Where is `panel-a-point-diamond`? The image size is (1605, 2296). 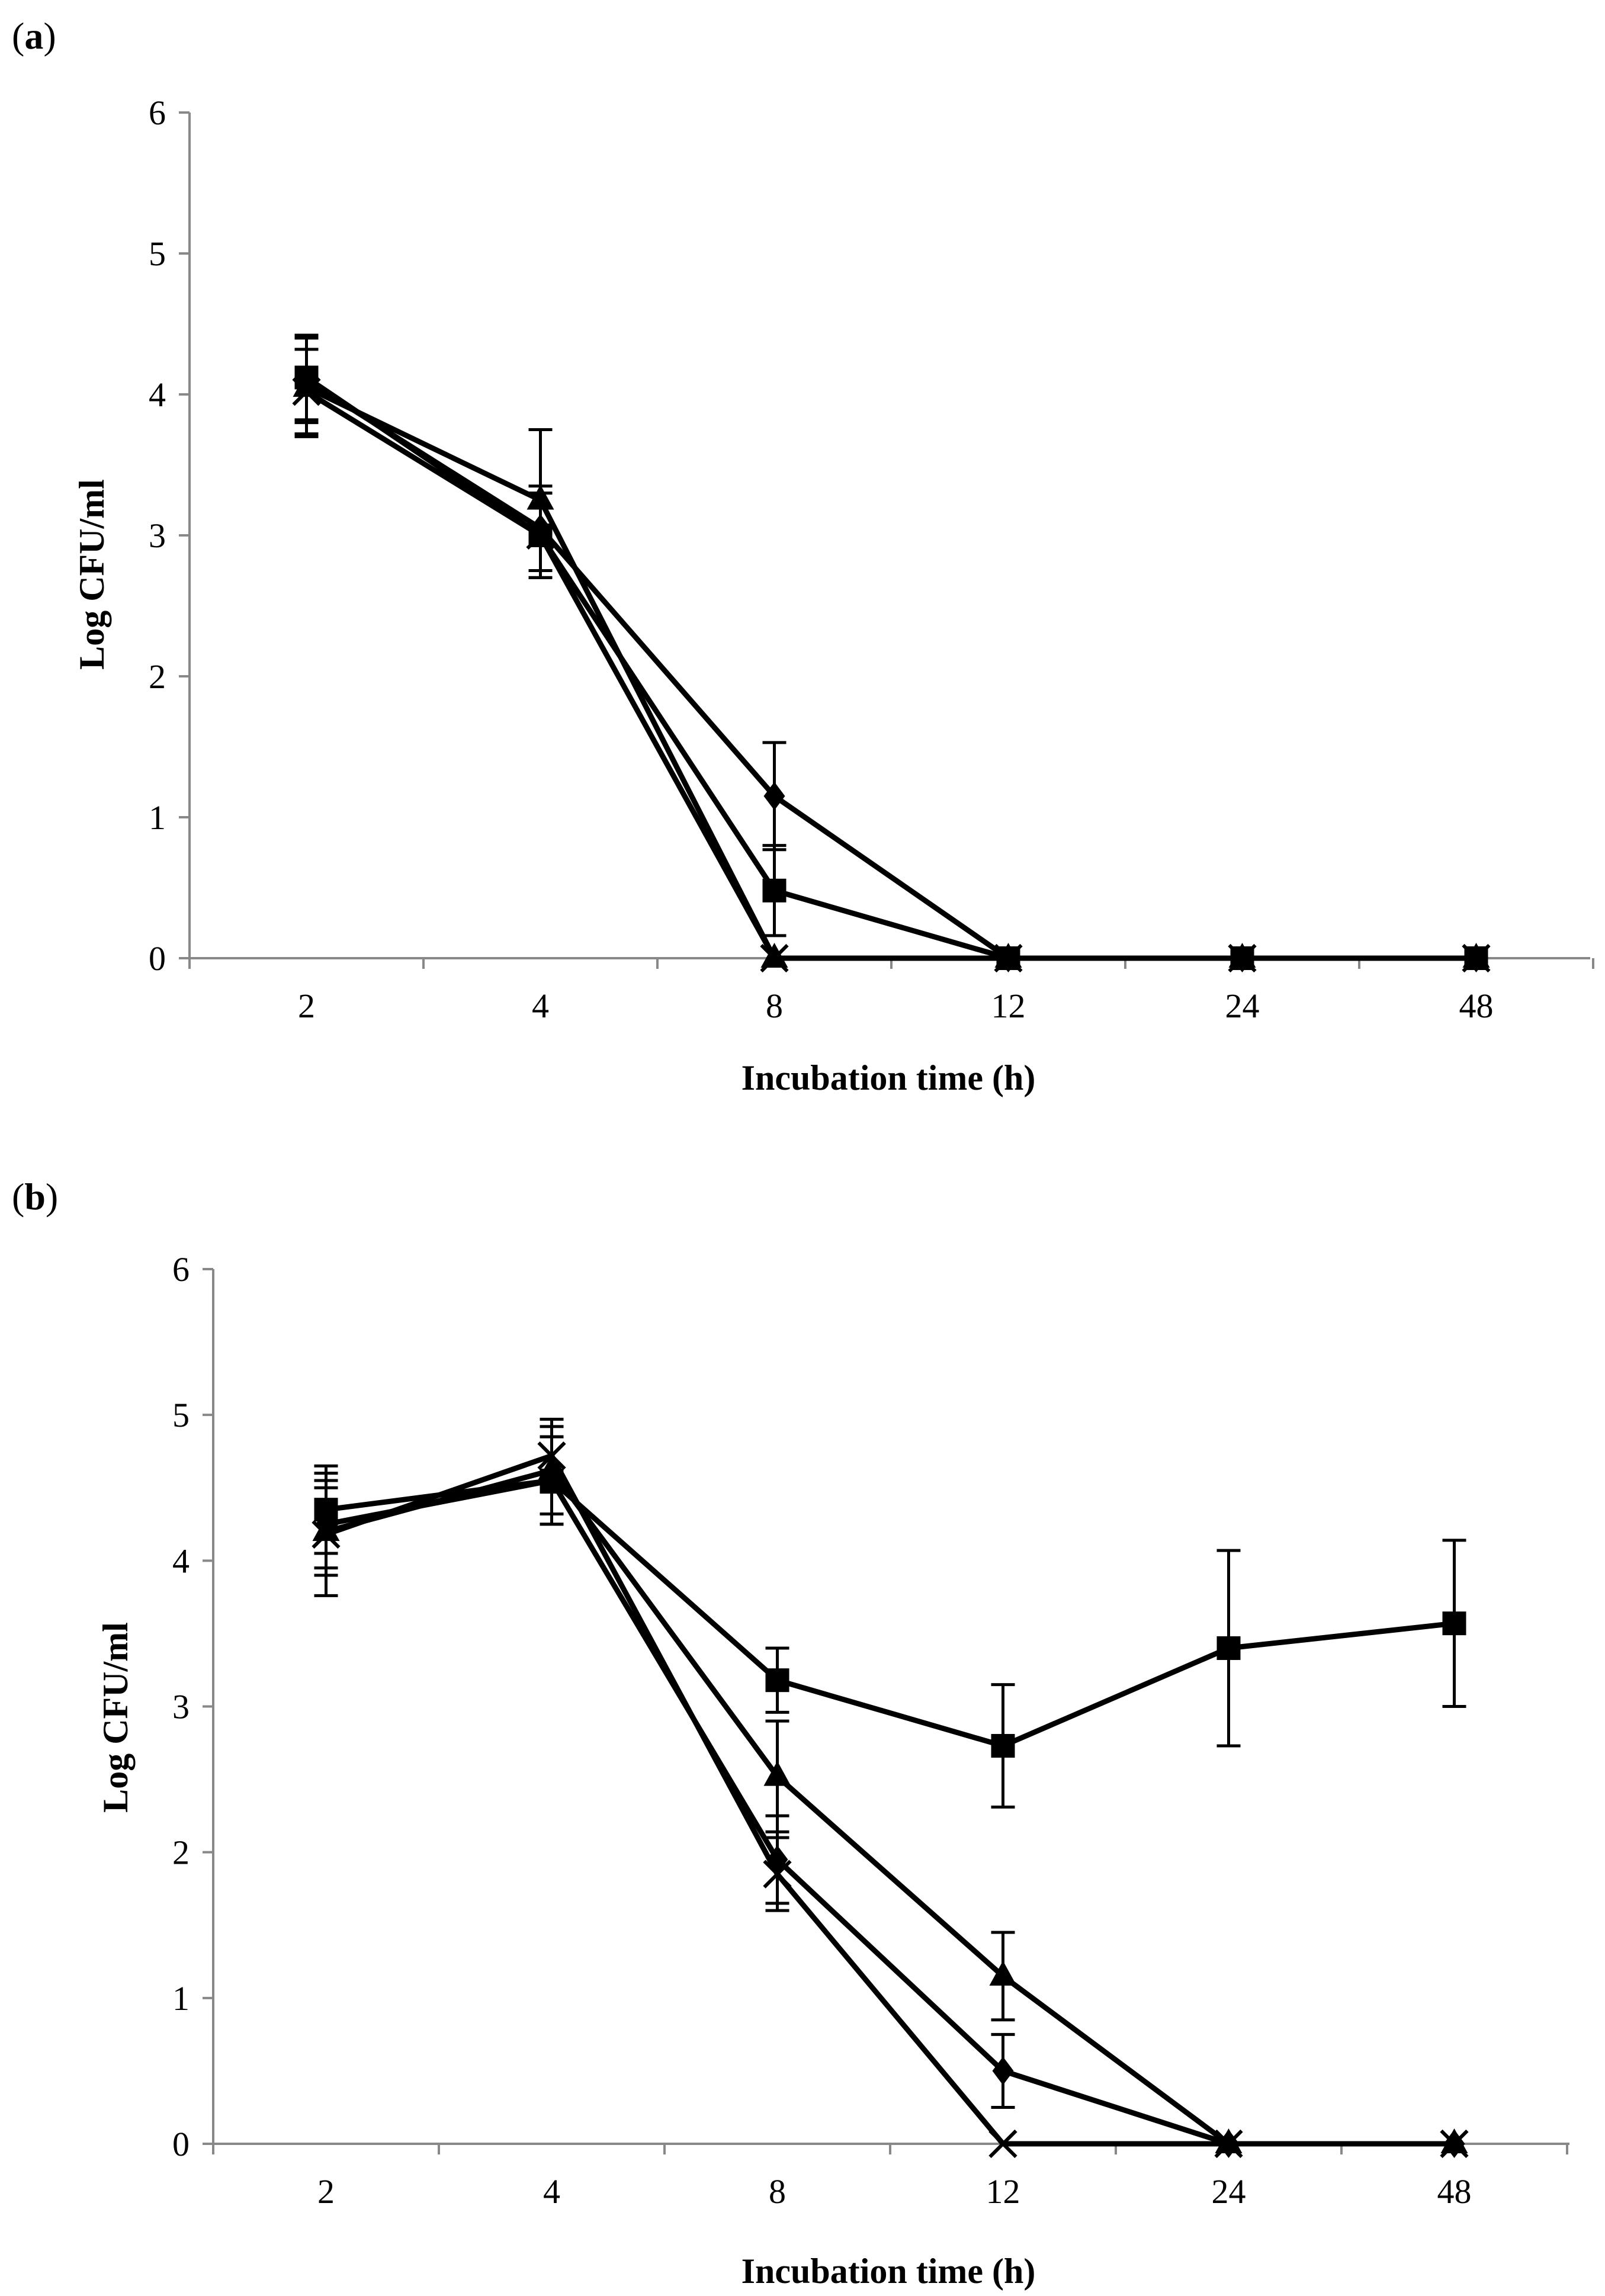 panel-a-point-diamond is located at coordinates (774, 797).